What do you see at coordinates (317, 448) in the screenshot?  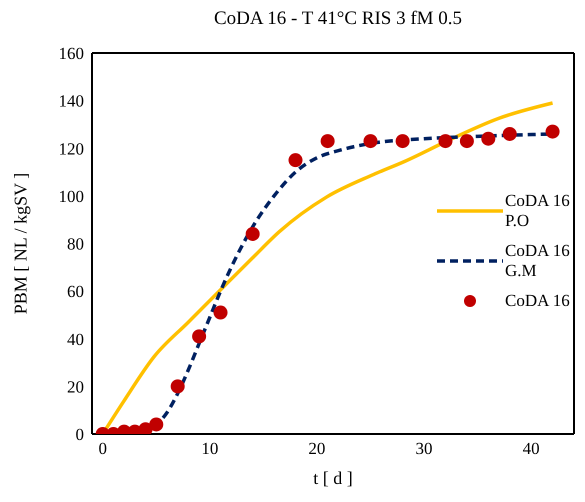 I see `x-tick-label: 20` at bounding box center [317, 448].